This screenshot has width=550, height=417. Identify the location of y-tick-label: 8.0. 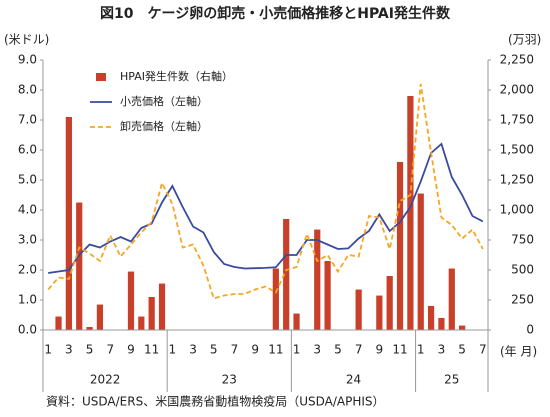
(27, 90).